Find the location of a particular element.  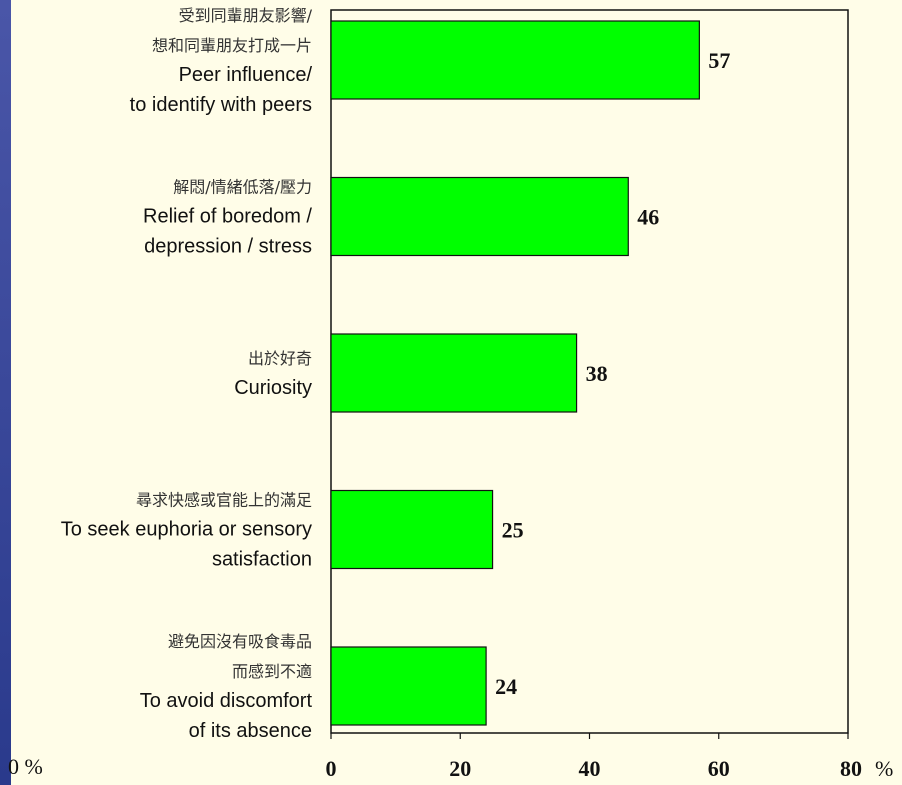

value-label-1: 57 is located at coordinates (719, 60).